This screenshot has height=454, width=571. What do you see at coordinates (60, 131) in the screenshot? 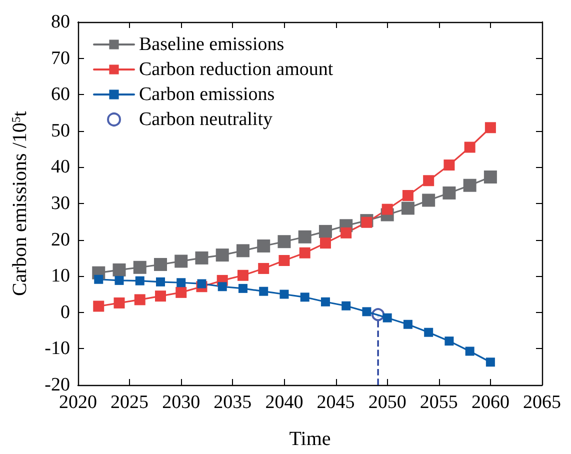
I see `y-tick-label: 50` at bounding box center [60, 131].